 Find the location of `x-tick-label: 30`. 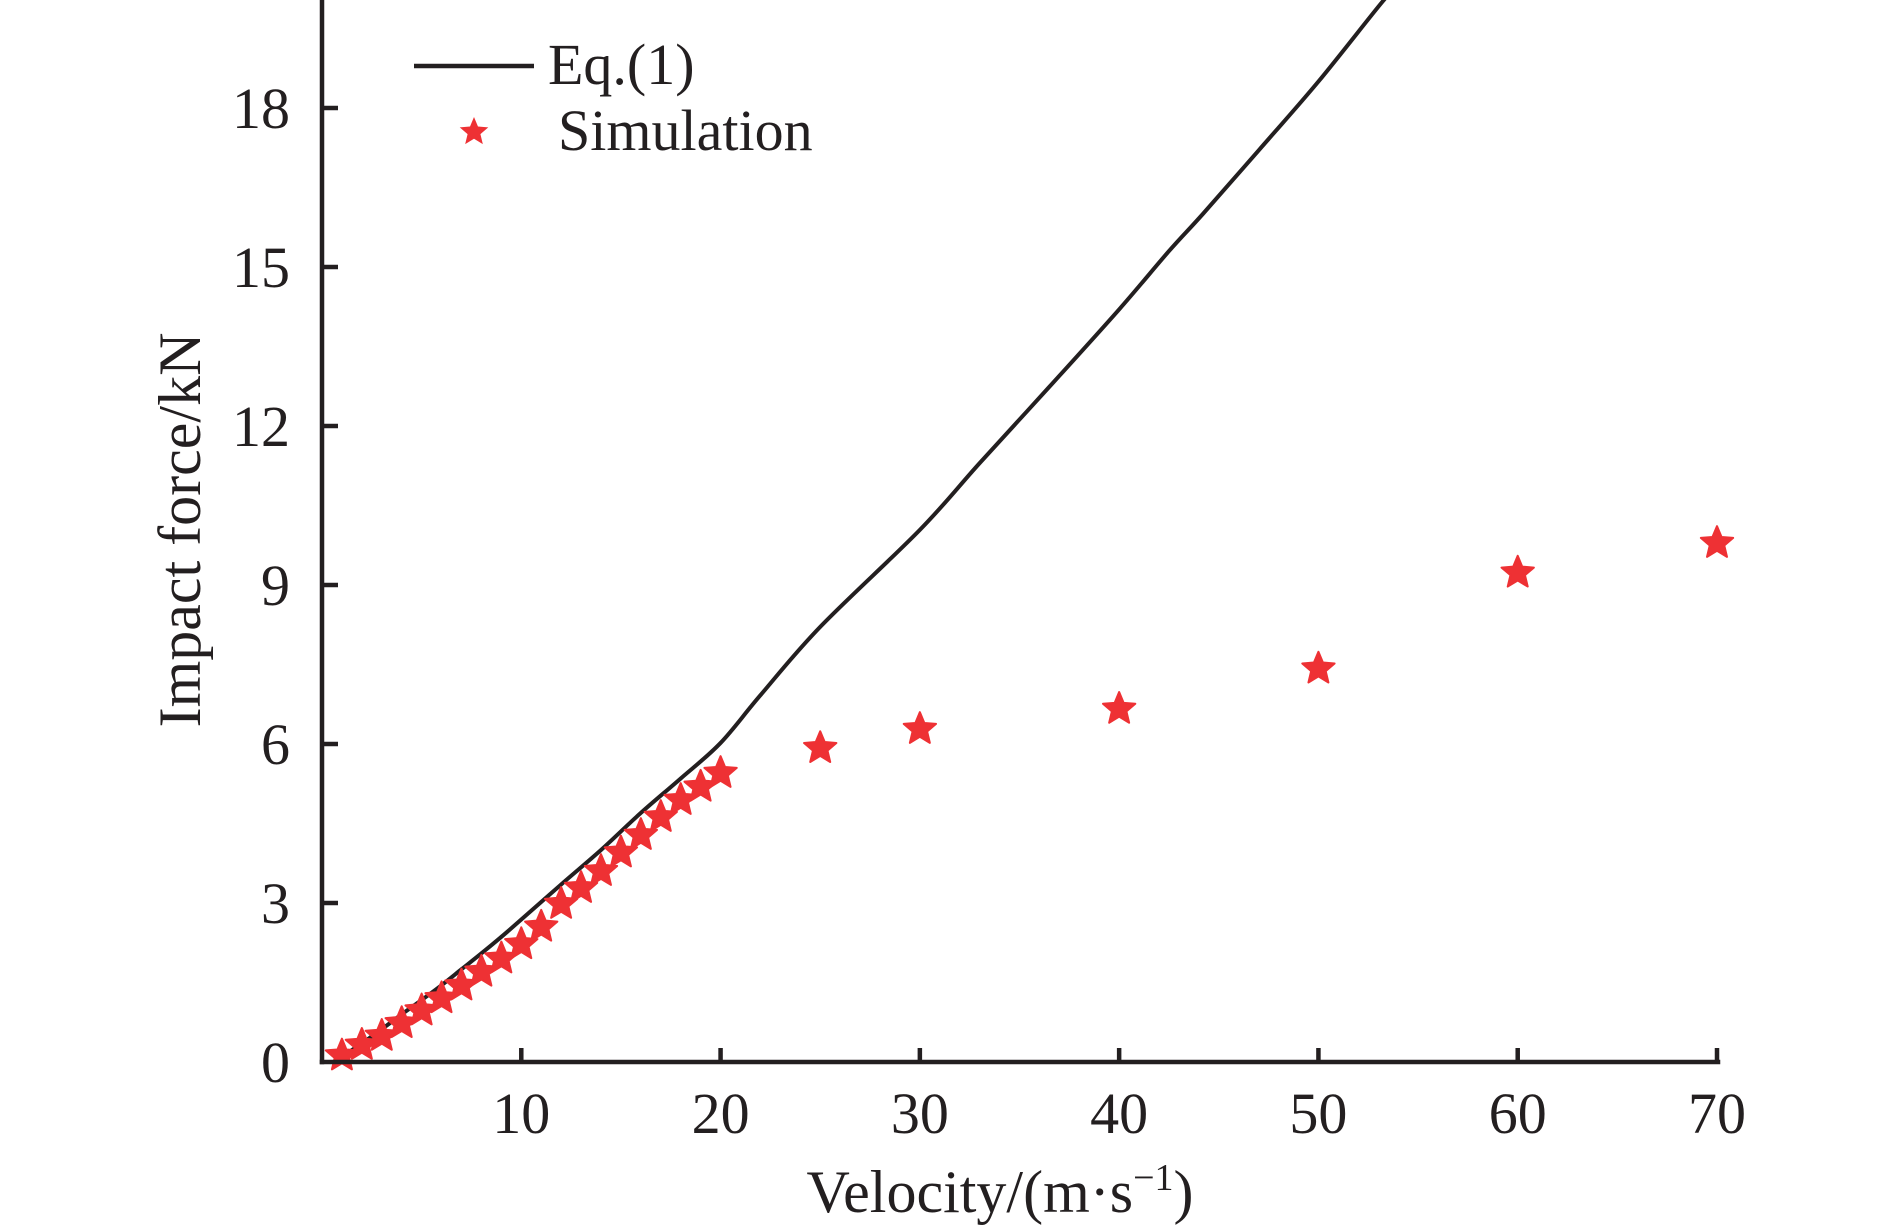

x-tick-label: 30 is located at coordinates (920, 1113).